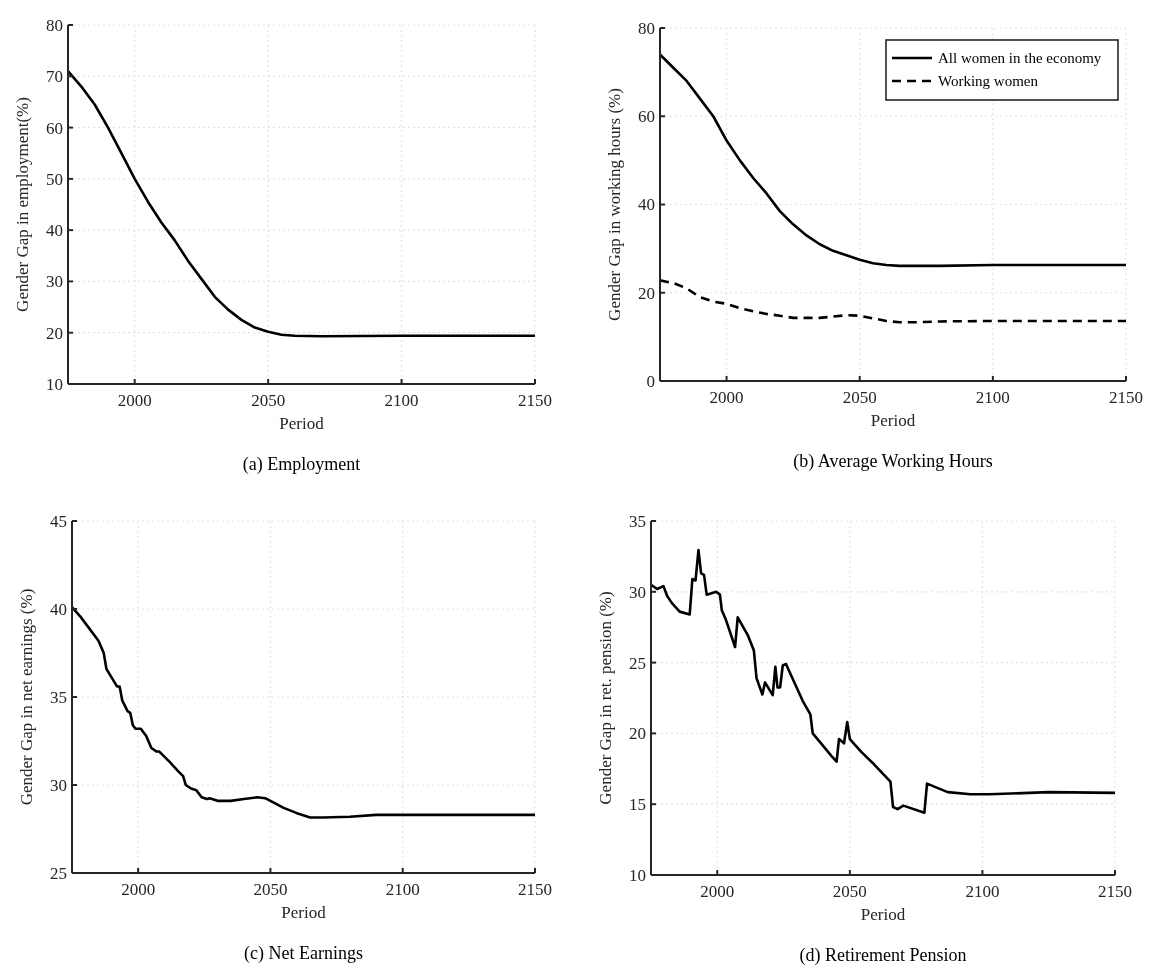 The height and width of the screenshot is (979, 1149). Describe the element at coordinates (22, 204) in the screenshot. I see `y-axis-title: Gender Gap in employment(%)` at that location.